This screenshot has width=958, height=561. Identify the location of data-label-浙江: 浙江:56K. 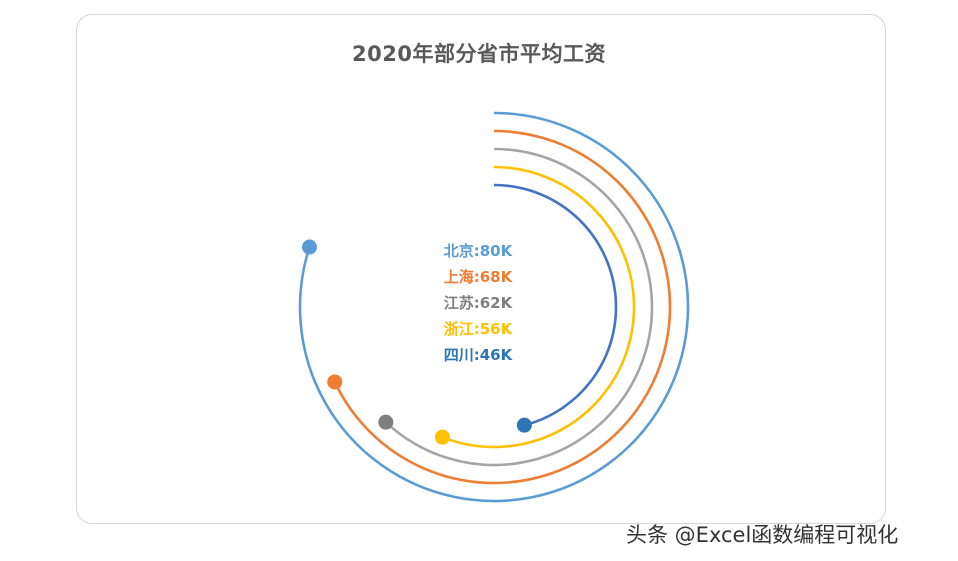
(479, 329).